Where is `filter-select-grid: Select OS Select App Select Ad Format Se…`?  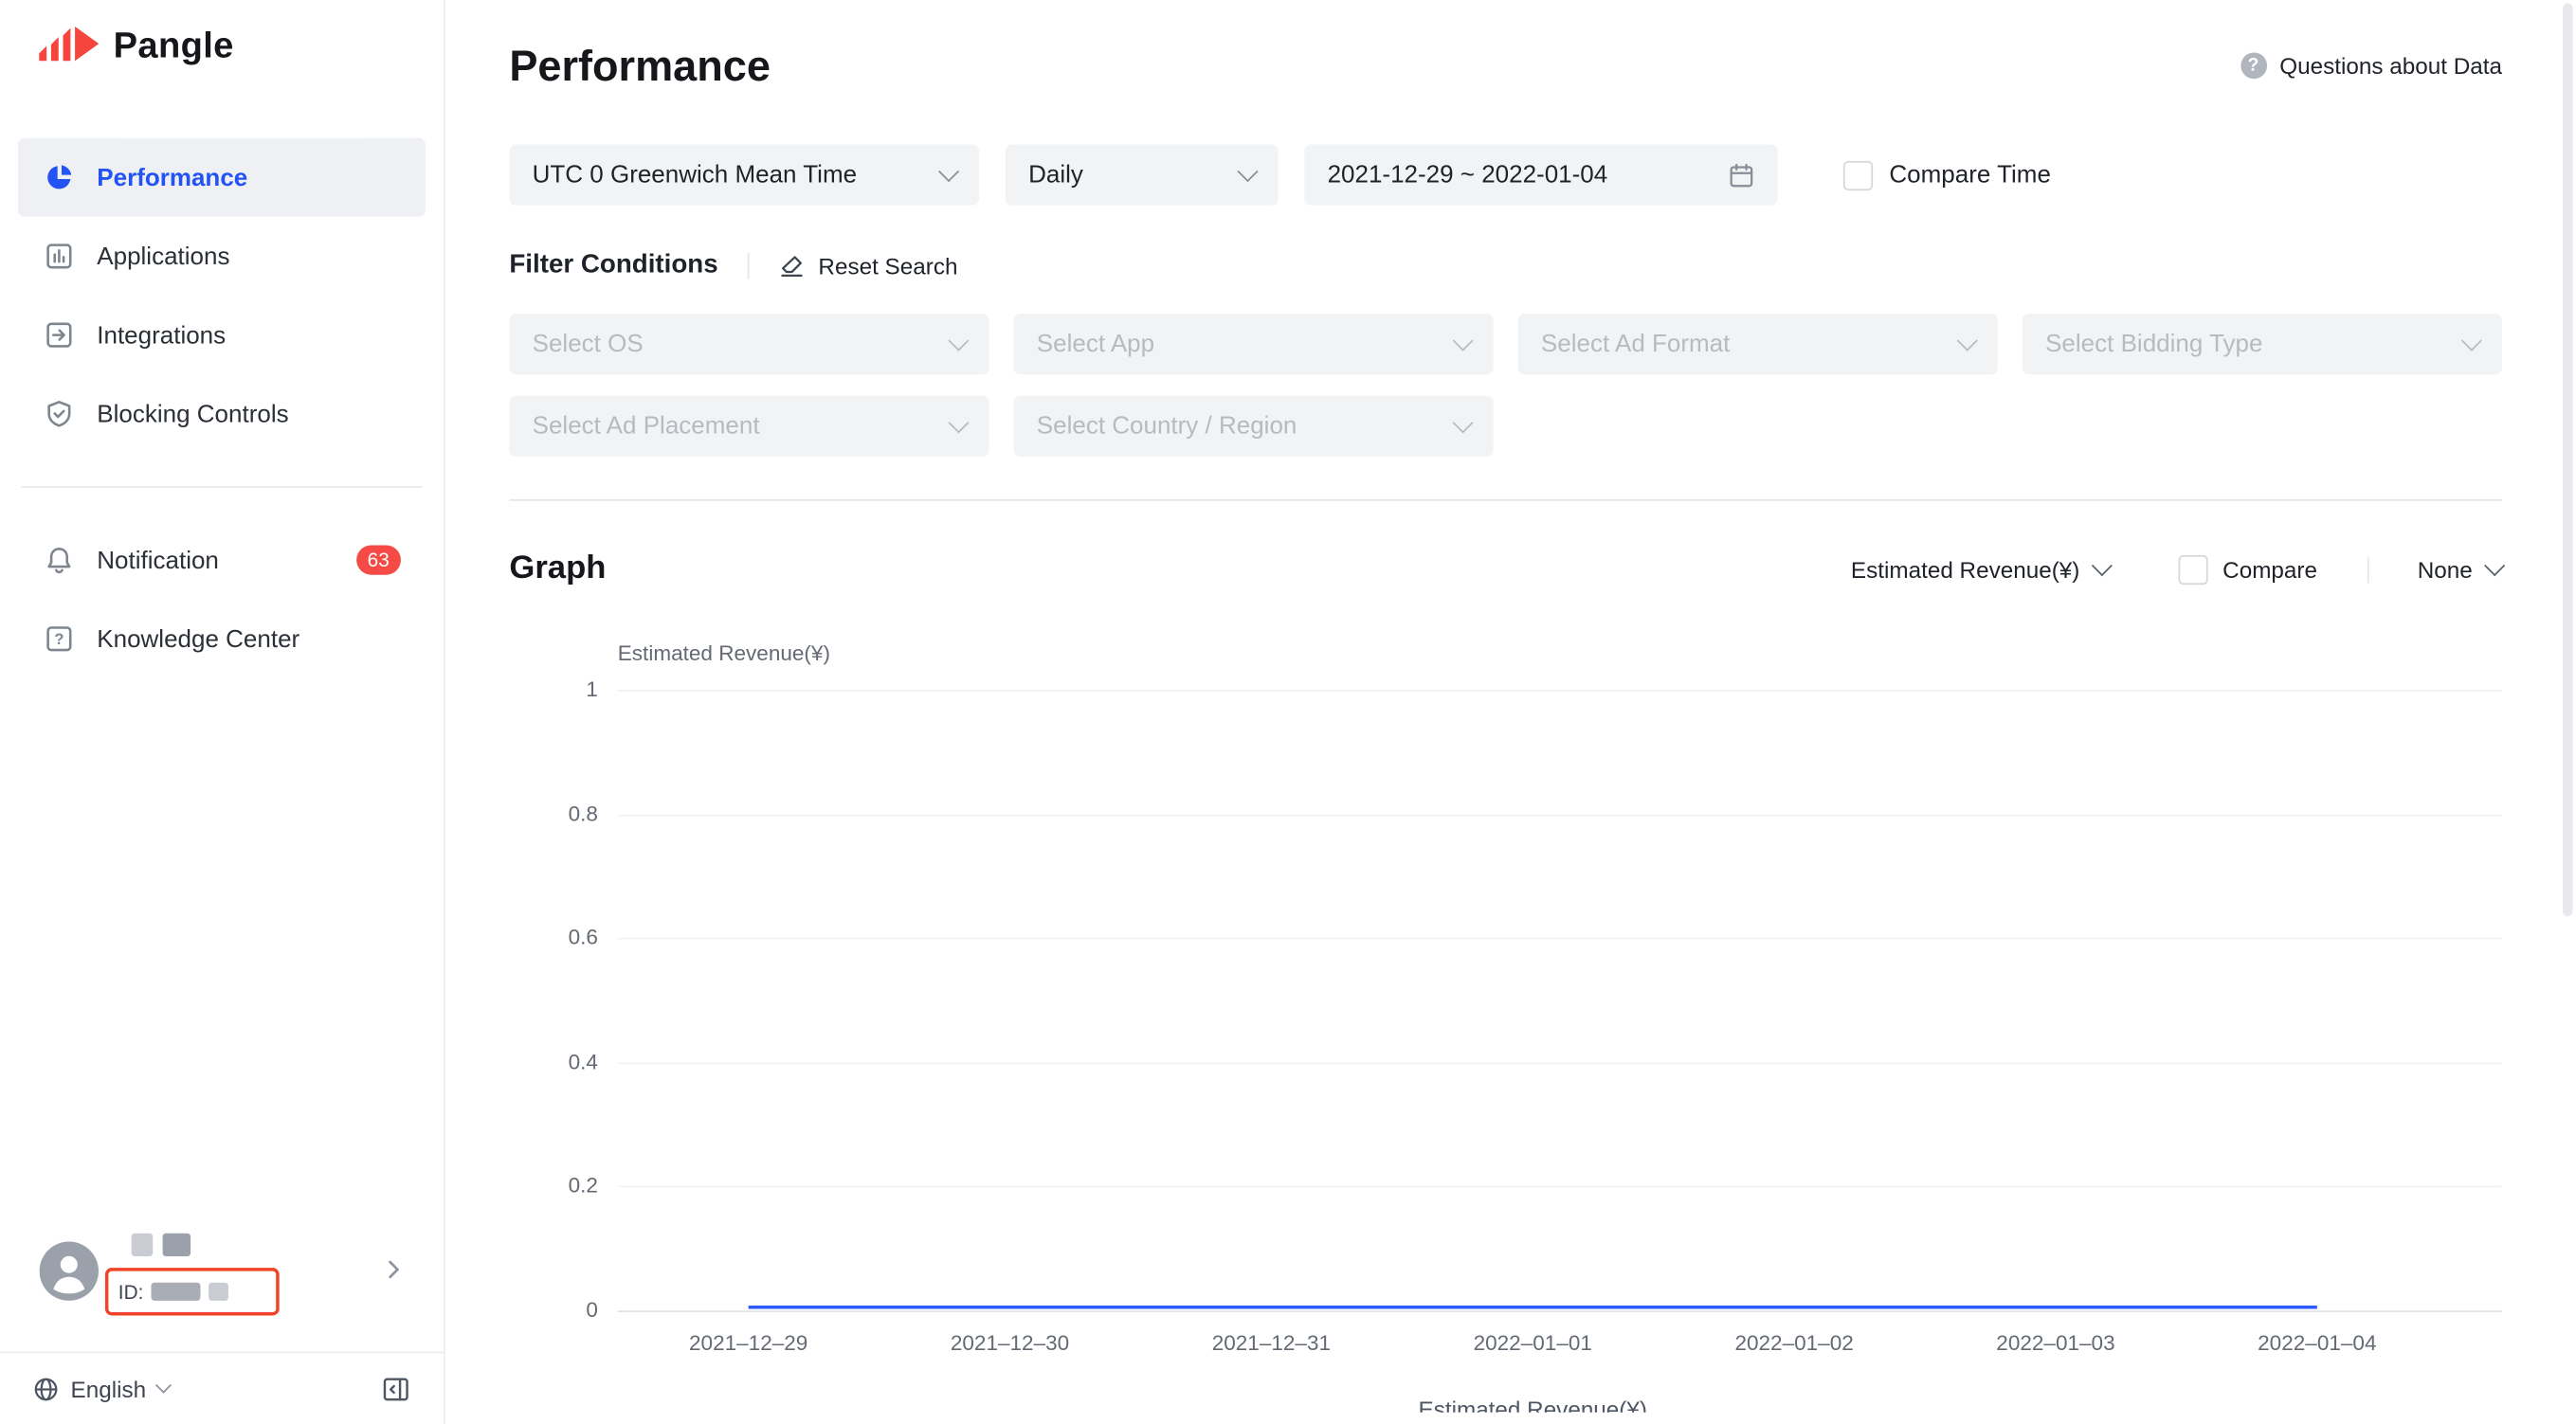 filter-select-grid: Select OS Select App Select Ad Format Se… is located at coordinates (1505, 385).